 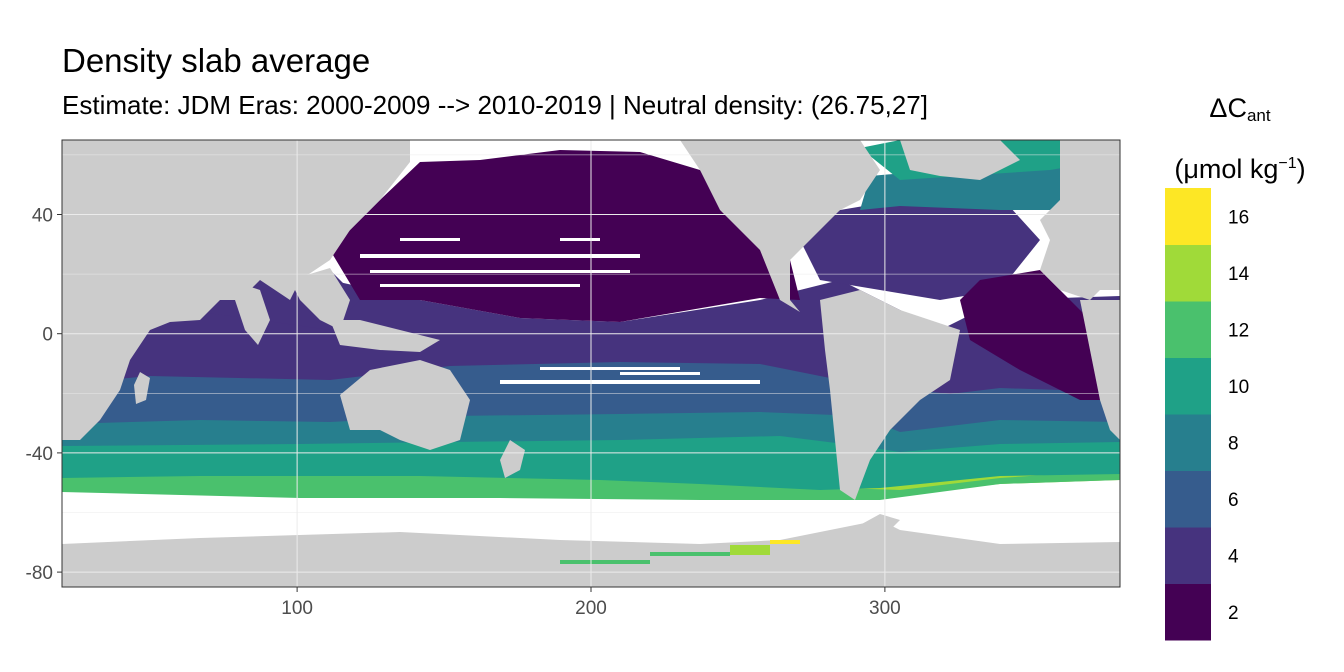 I want to click on y-tick-label: -40, so click(x=39, y=454).